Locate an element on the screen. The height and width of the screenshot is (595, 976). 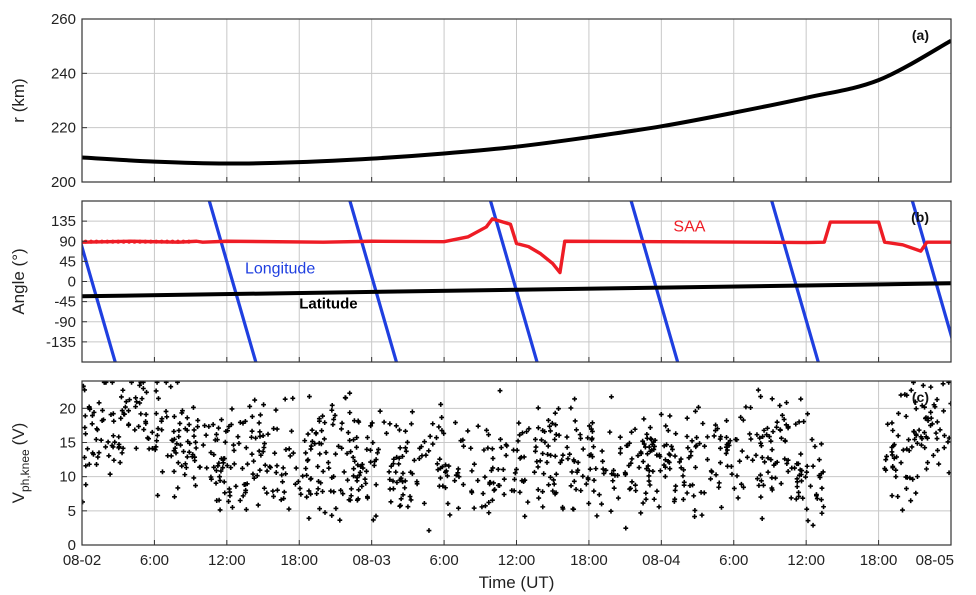
longitude-segment is located at coordinates (930, 271).